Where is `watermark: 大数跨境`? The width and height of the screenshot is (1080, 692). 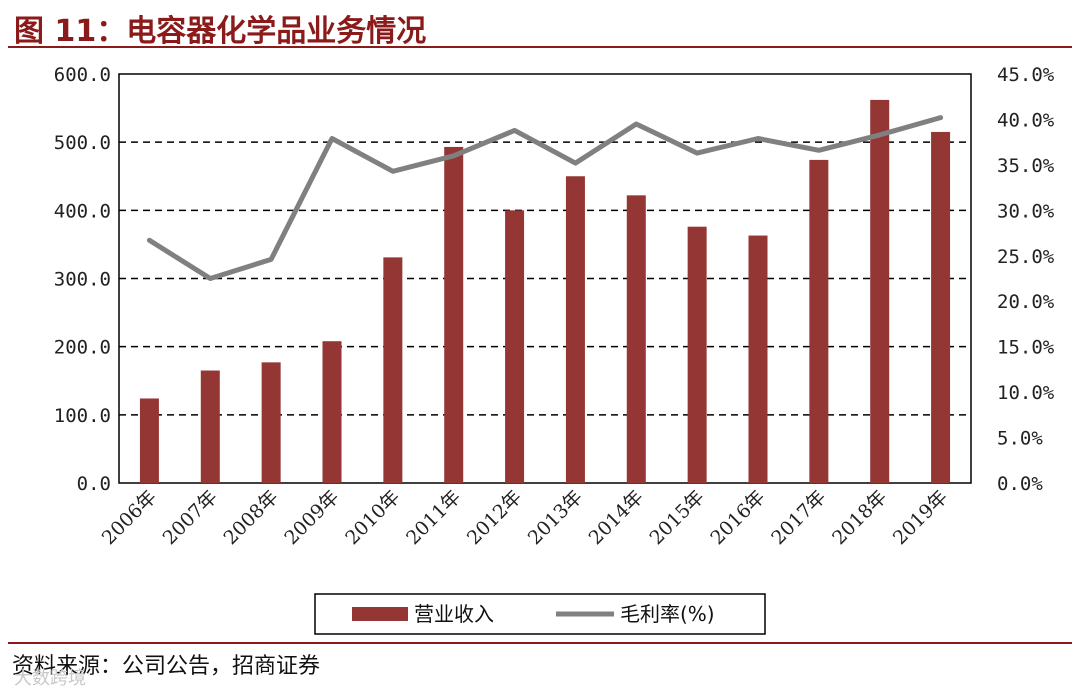 watermark: 大数跨境 is located at coordinates (50, 678).